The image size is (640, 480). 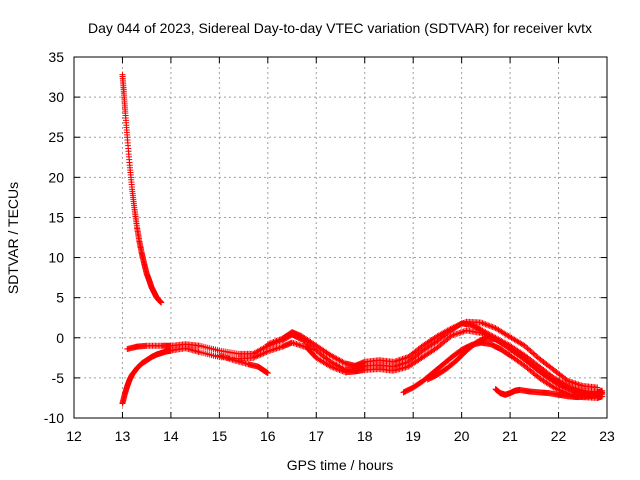 What do you see at coordinates (123, 436) in the screenshot?
I see `x-tick-label: 13` at bounding box center [123, 436].